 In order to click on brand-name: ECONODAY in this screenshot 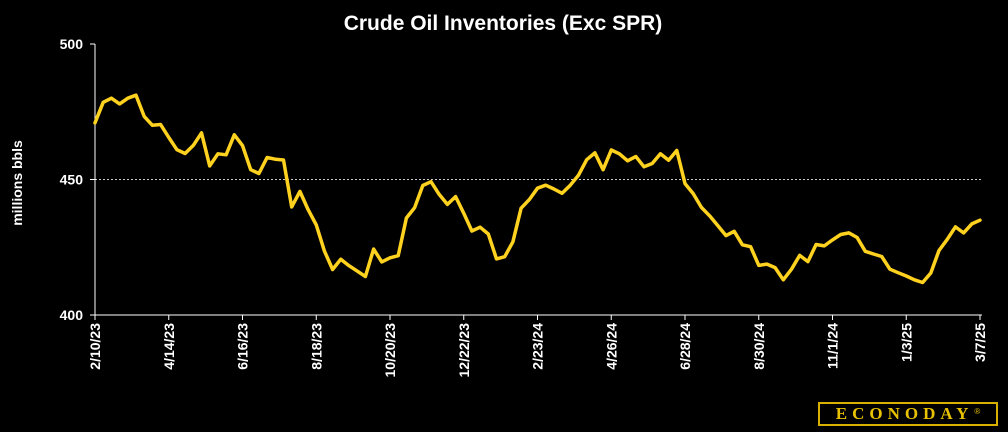, I will do `click(904, 413)`.